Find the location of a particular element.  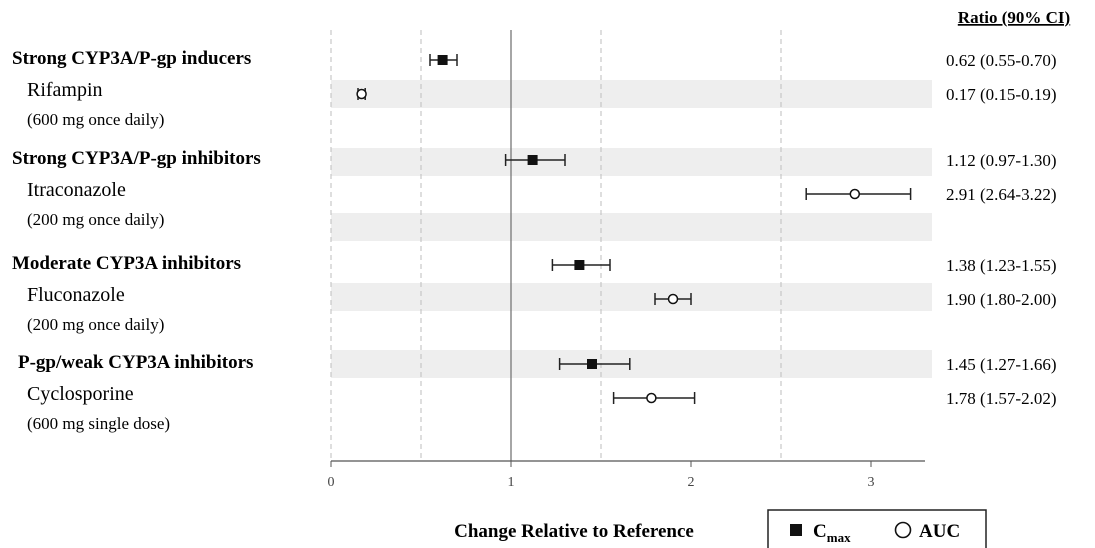

drug-dose: (600 mg single dose) is located at coordinates (98, 423).